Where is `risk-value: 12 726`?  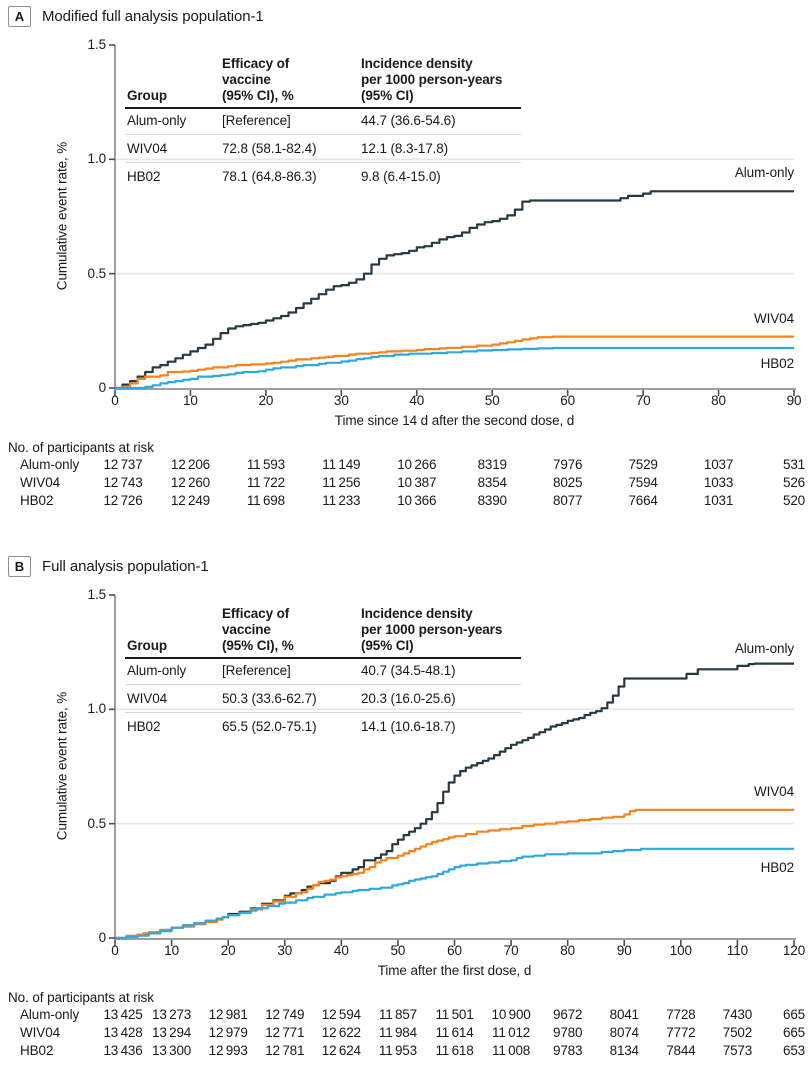
risk-value: 12 726 is located at coordinates (123, 500).